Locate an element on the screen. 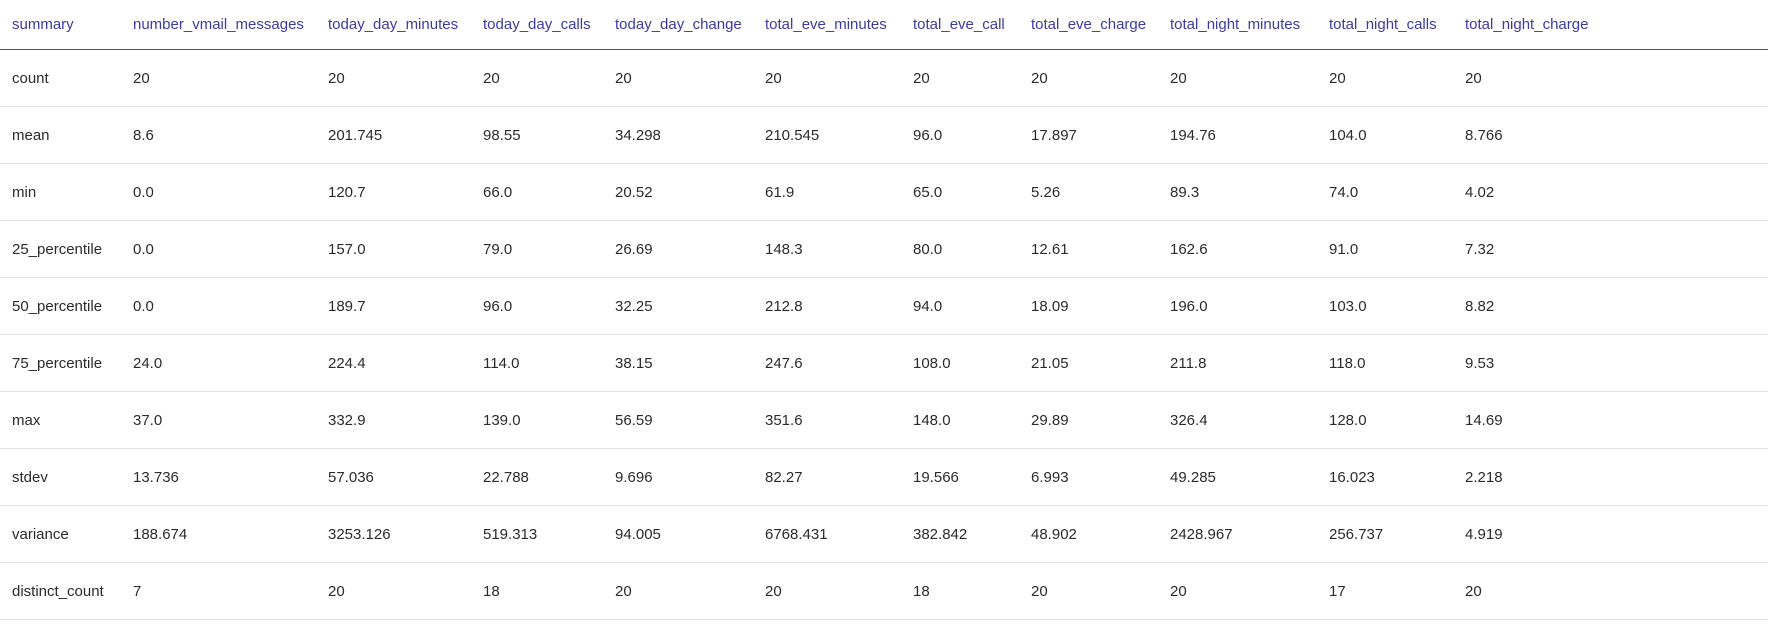  table-cell: 98.55 is located at coordinates (537, 135).